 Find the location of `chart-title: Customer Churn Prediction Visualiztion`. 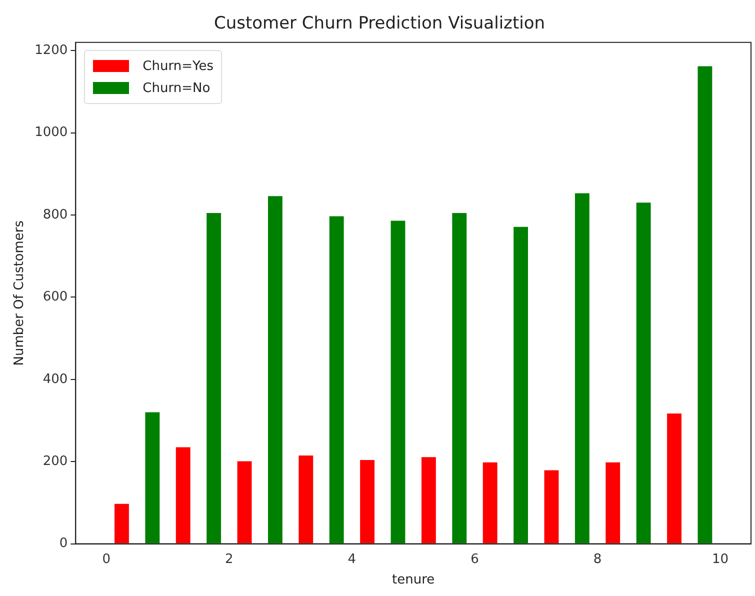

chart-title: Customer Churn Prediction Visualiztion is located at coordinates (380, 24).